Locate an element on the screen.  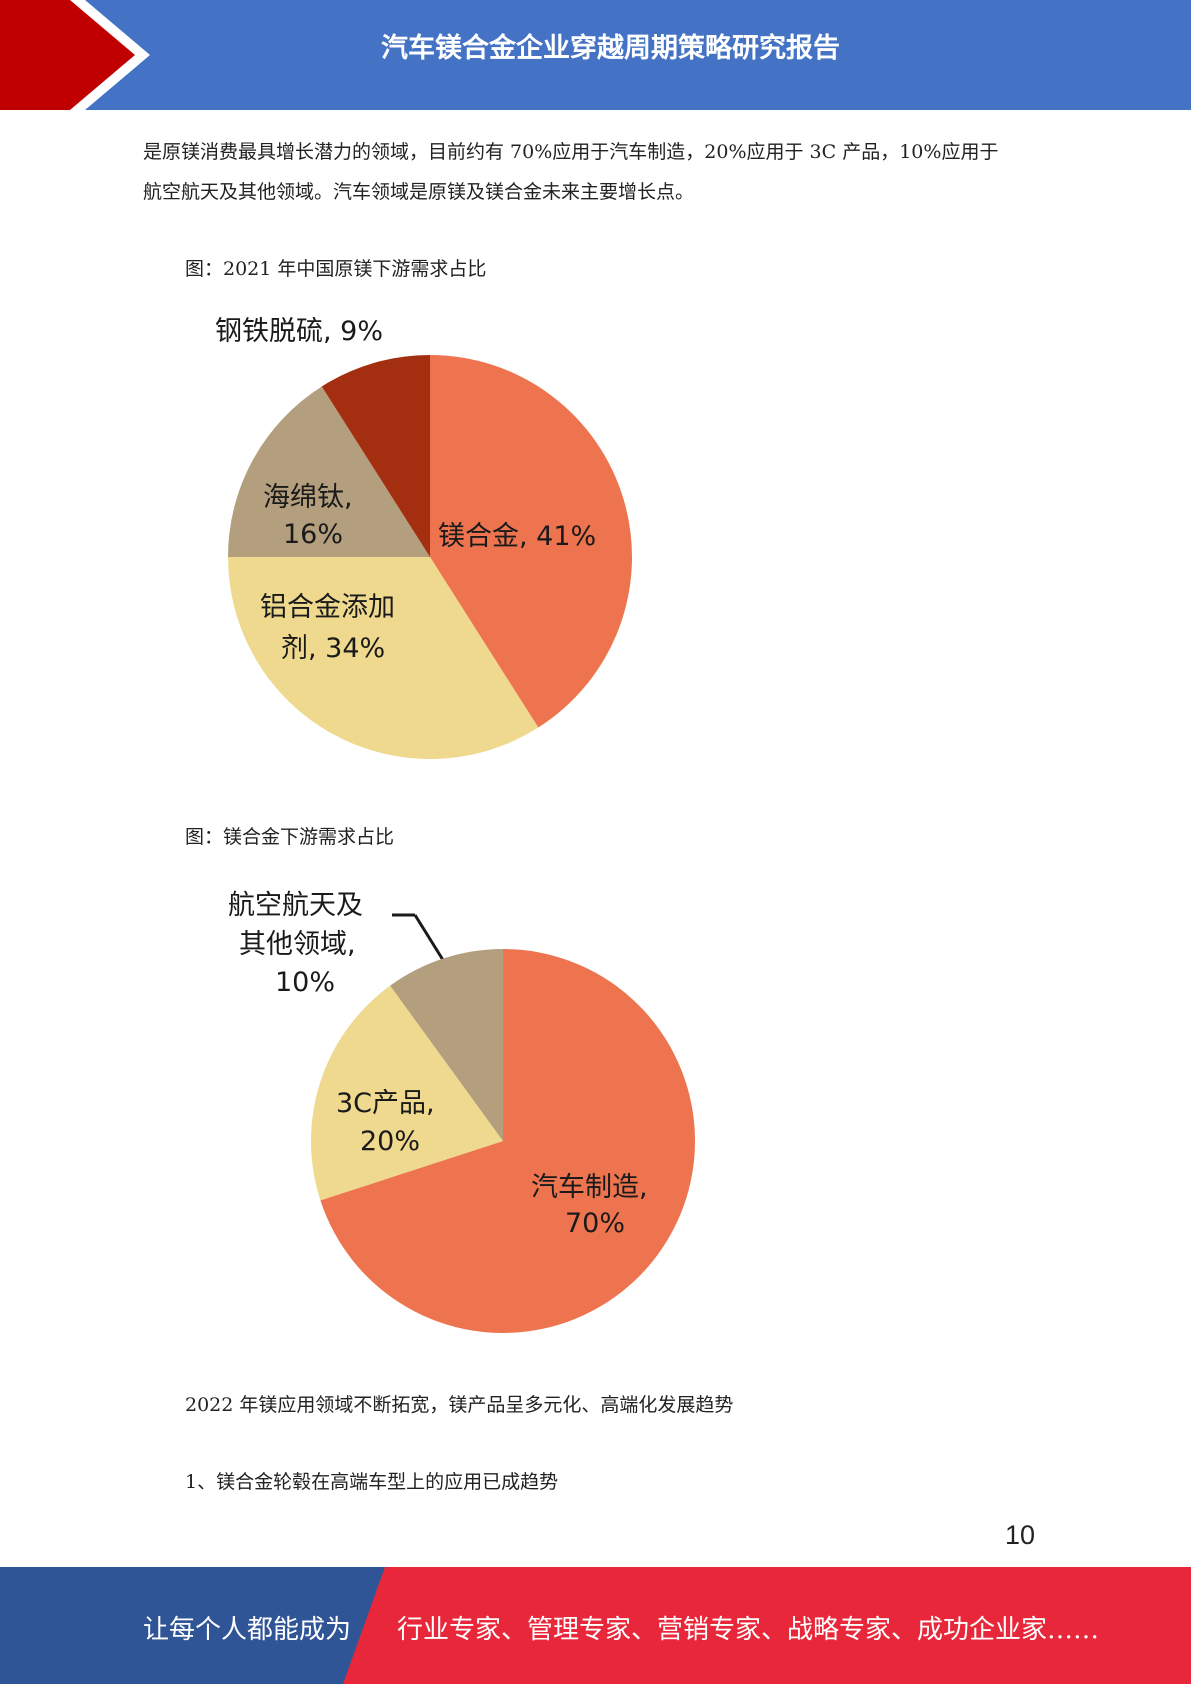
pie2-leader-line-d is located at coordinates (429, 937).